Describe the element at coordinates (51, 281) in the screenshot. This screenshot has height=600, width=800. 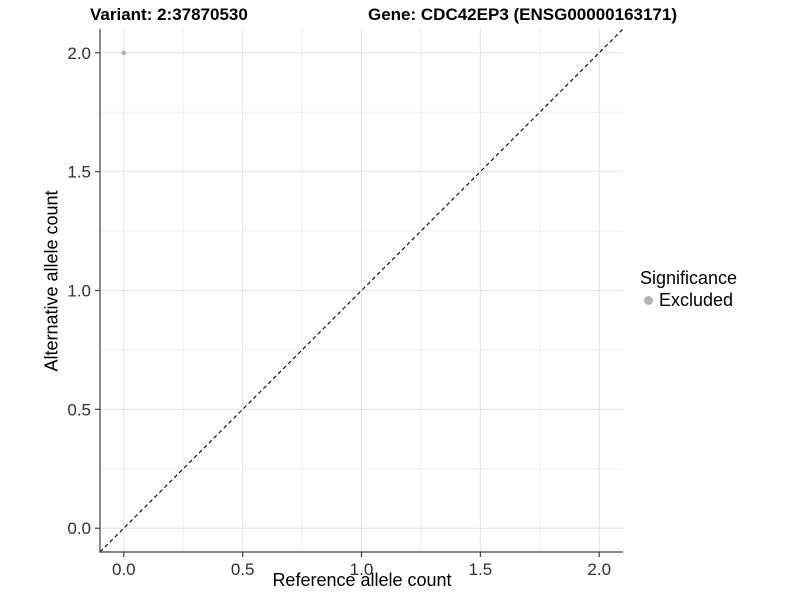
I see `y-axis-label: Alternative allele count` at that location.